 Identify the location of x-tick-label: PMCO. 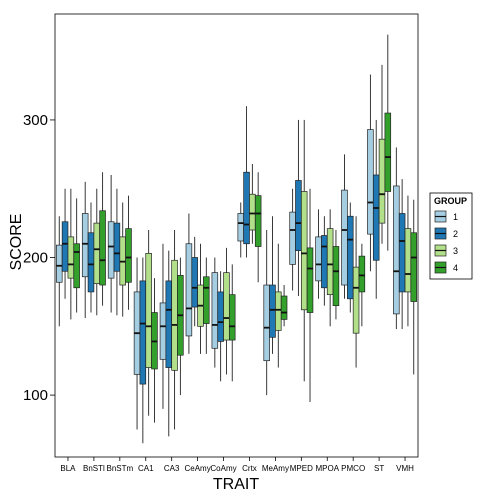
(353, 468).